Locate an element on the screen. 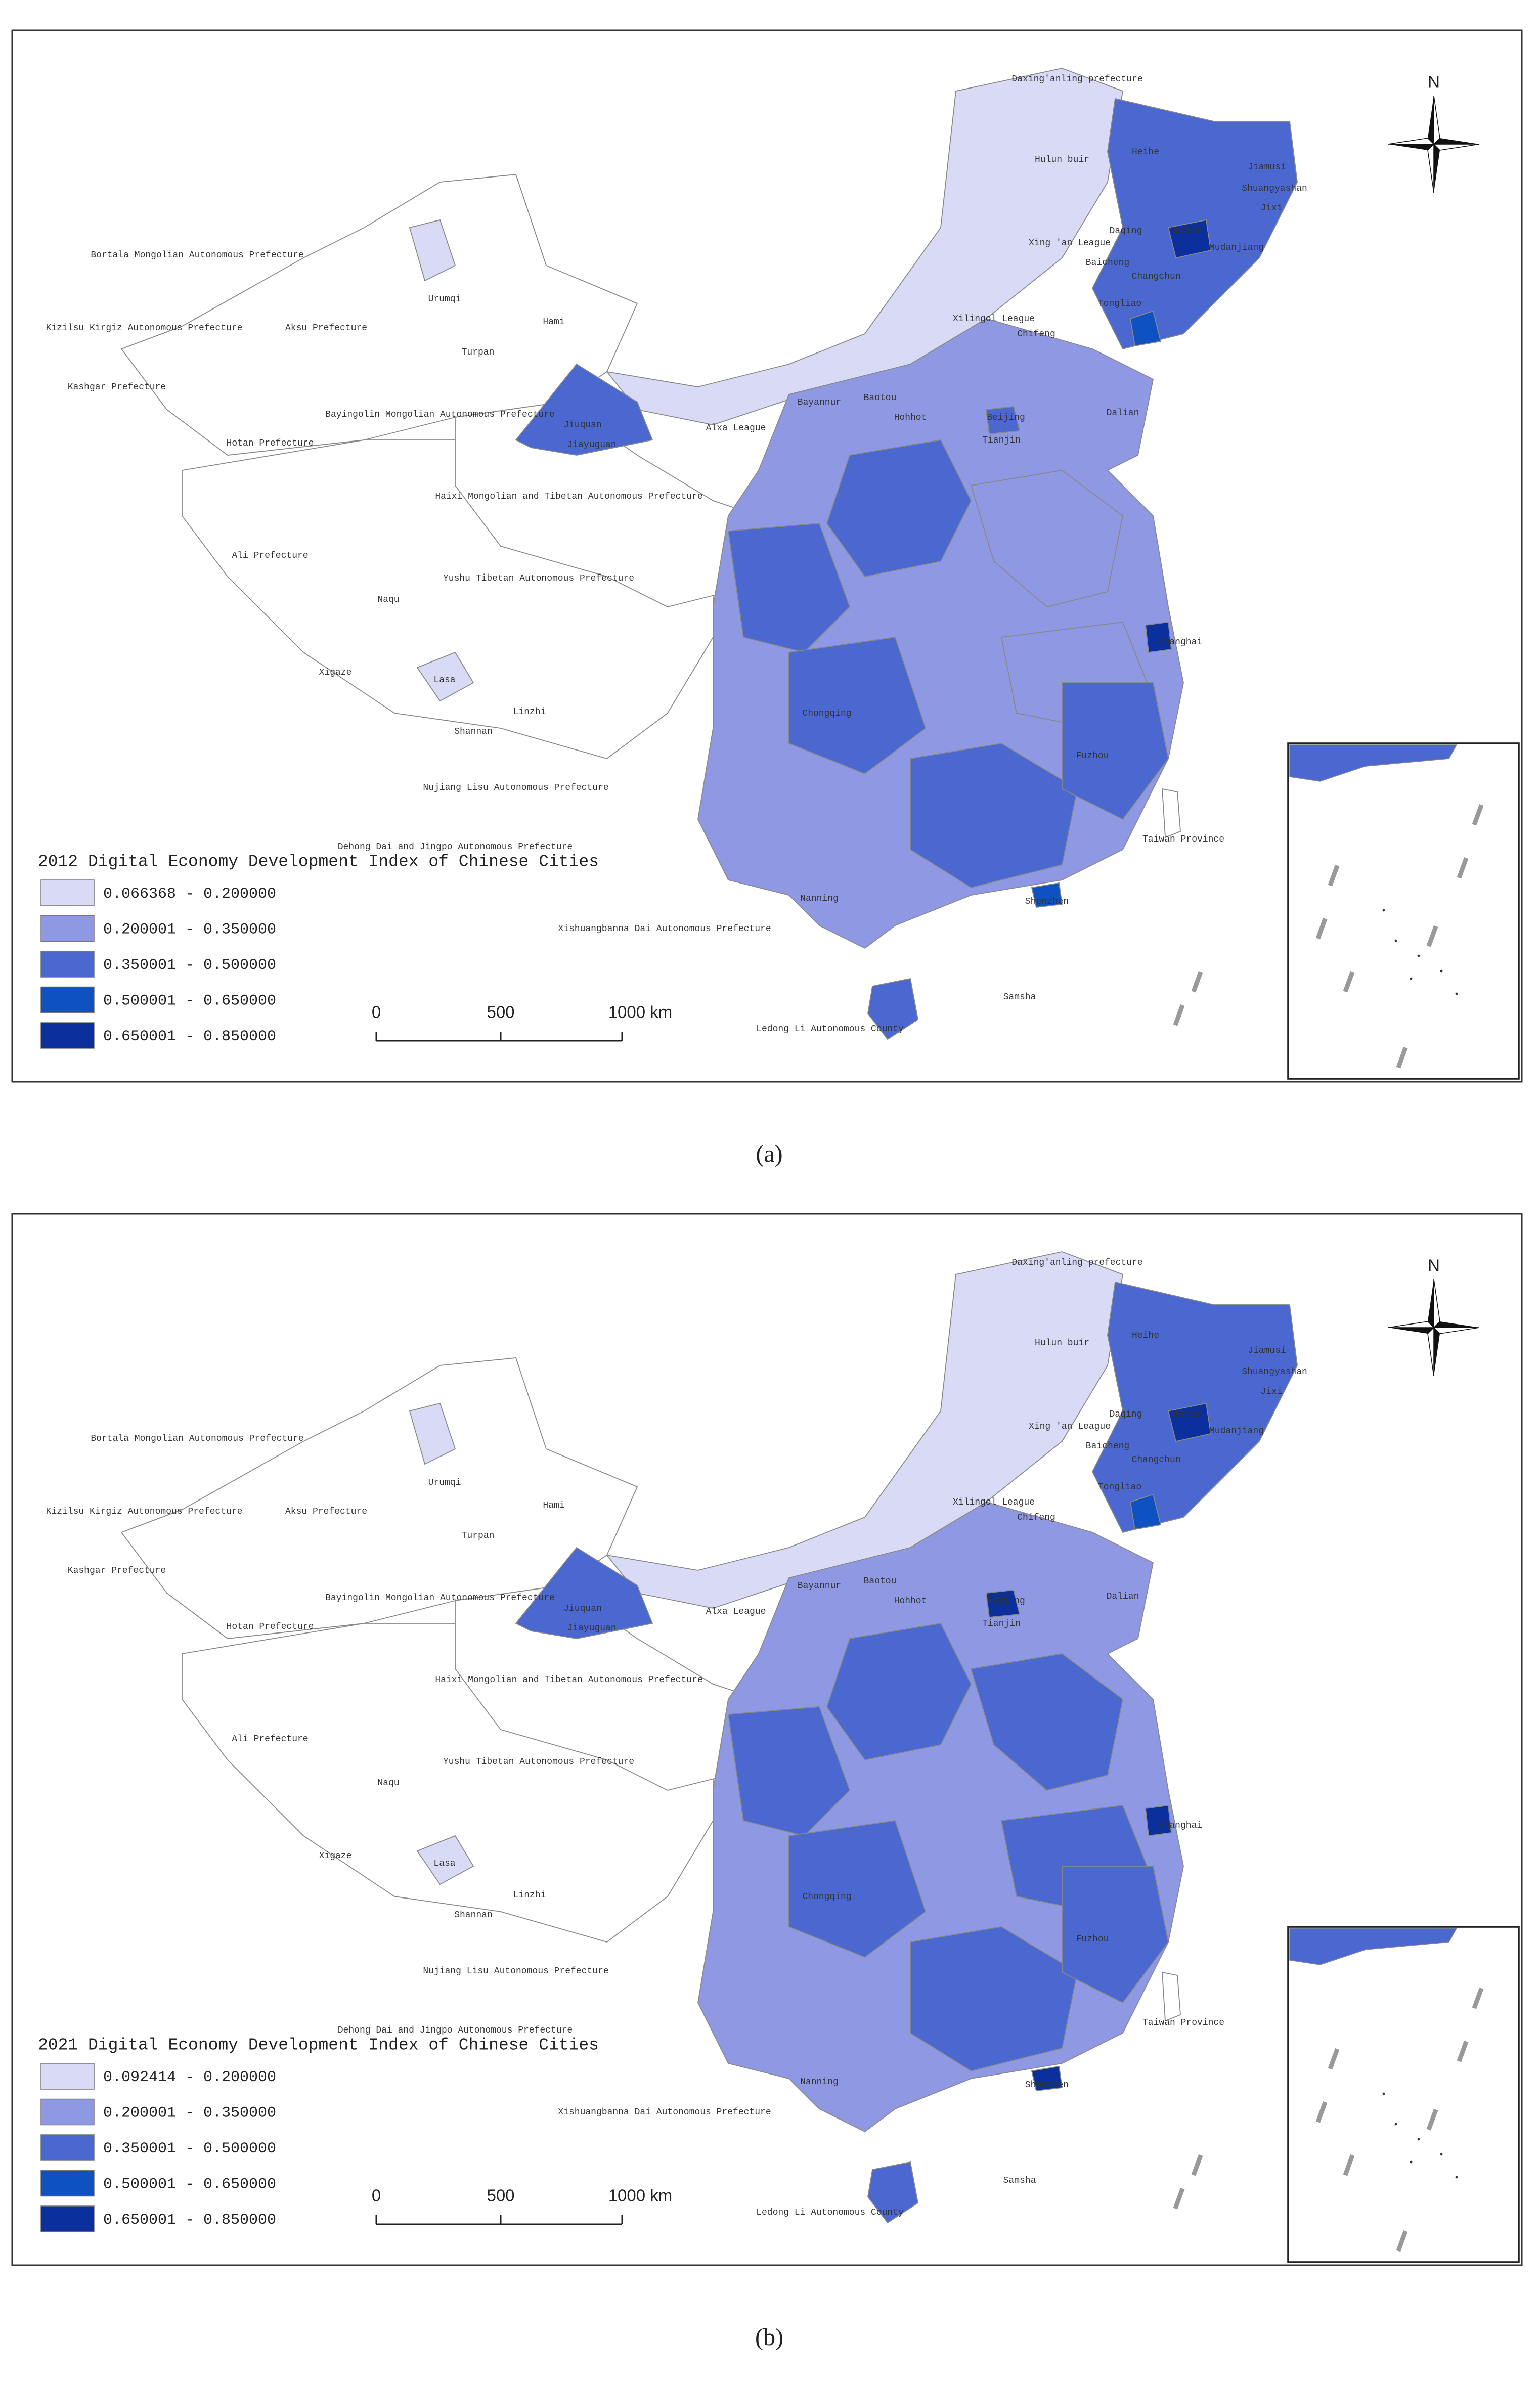 The image size is (1540, 2383). place-label: Ledong Li Autonomous County is located at coordinates (830, 1029).